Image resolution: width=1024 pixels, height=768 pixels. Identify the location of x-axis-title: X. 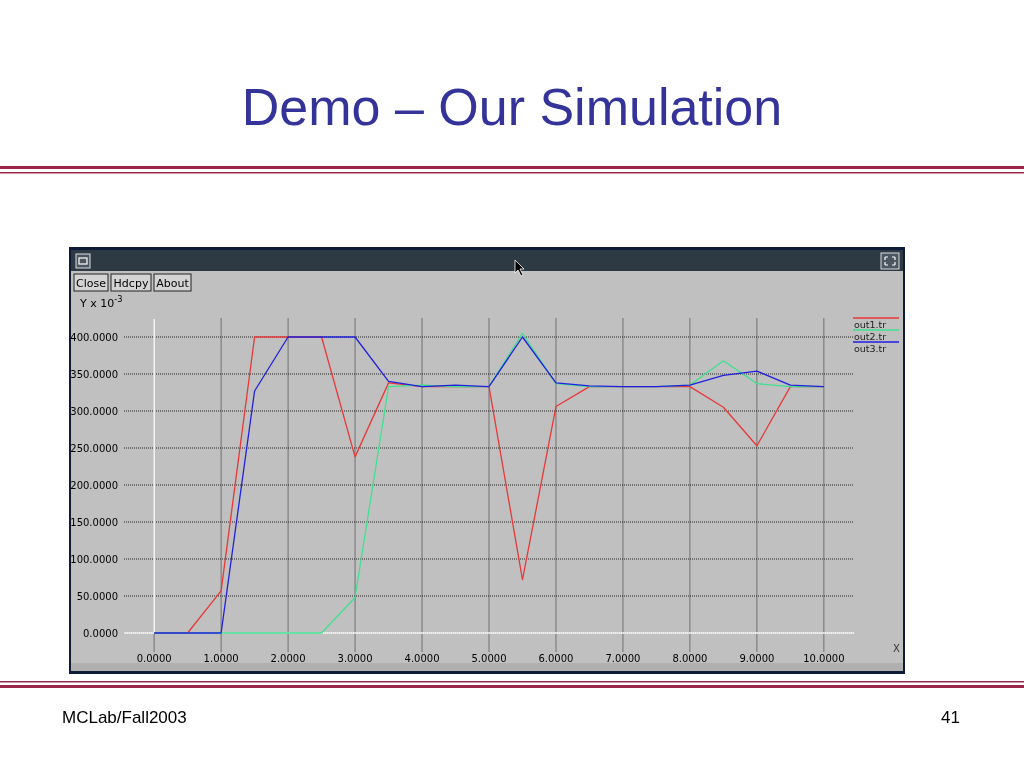
(896, 648).